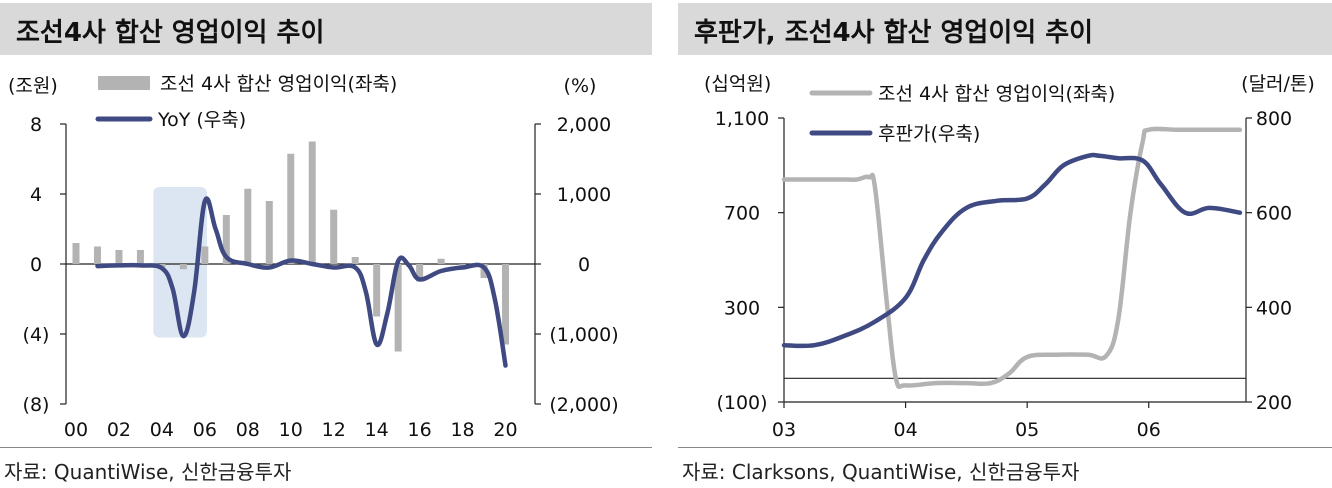  What do you see at coordinates (737, 84) in the screenshot?
I see `y-left-unit: (십억원)` at bounding box center [737, 84].